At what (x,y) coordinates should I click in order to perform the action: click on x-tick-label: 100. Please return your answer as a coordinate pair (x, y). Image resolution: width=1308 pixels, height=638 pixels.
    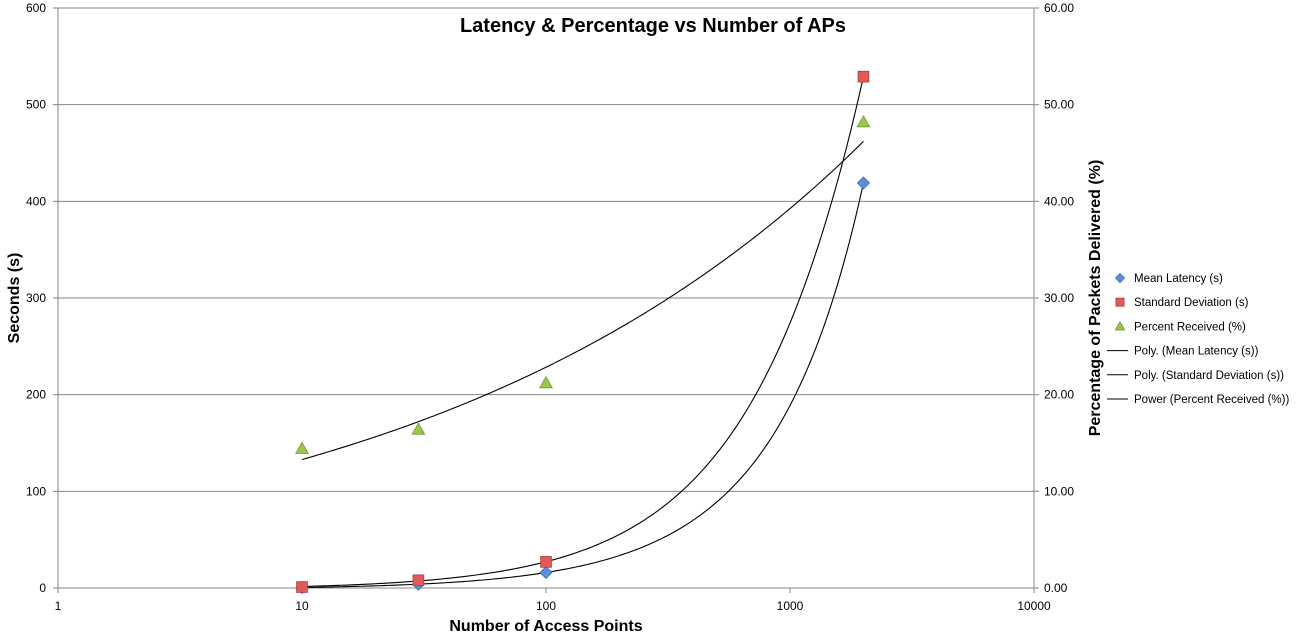
    Looking at the image, I should click on (546, 606).